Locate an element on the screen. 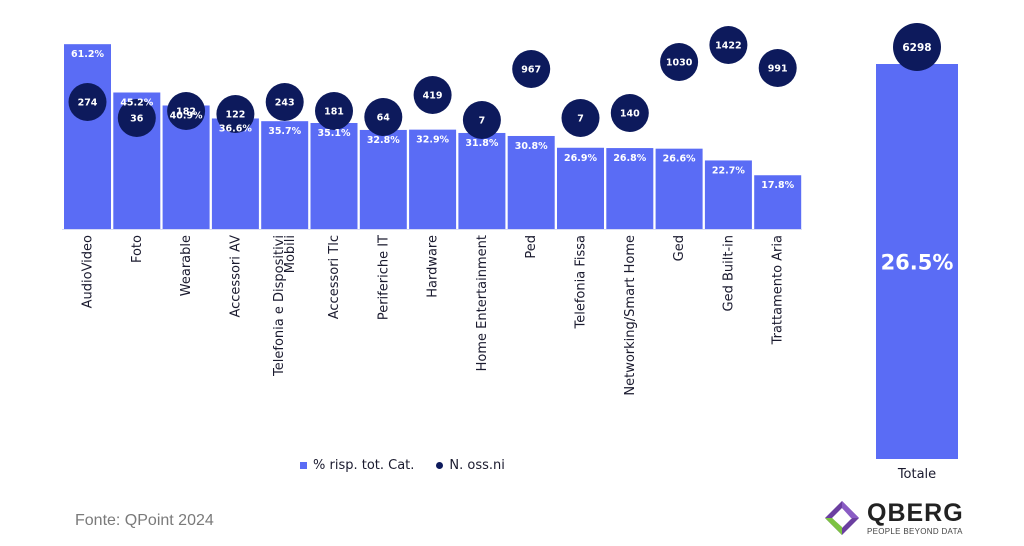  bar-value-label: 30.8% is located at coordinates (531, 146).